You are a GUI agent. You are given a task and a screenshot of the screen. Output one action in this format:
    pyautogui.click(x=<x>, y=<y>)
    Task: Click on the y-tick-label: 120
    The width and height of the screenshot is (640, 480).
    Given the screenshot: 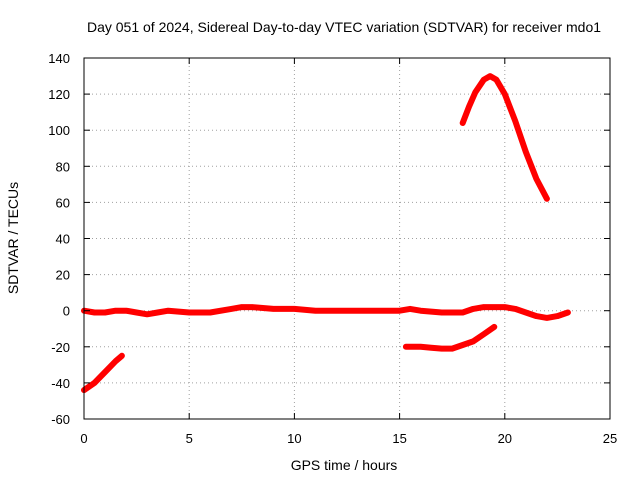 What is the action you would take?
    pyautogui.click(x=59, y=94)
    